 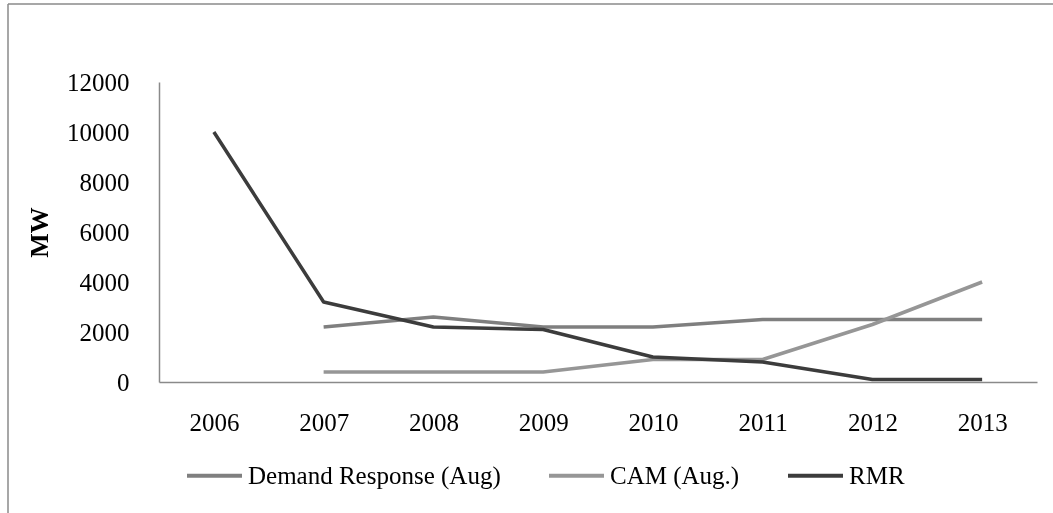 What do you see at coordinates (324, 422) in the screenshot?
I see `x-tick-label: 2007` at bounding box center [324, 422].